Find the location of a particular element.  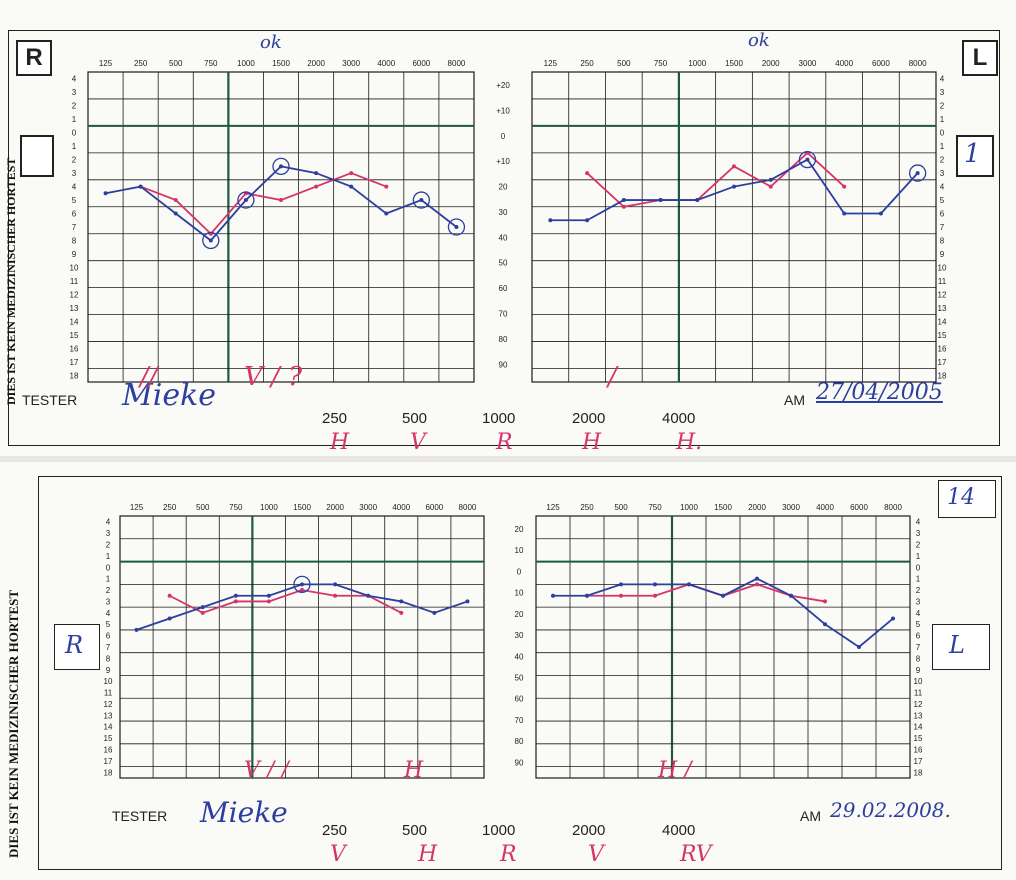

top-right-scale-label: 15 is located at coordinates (74, 335).